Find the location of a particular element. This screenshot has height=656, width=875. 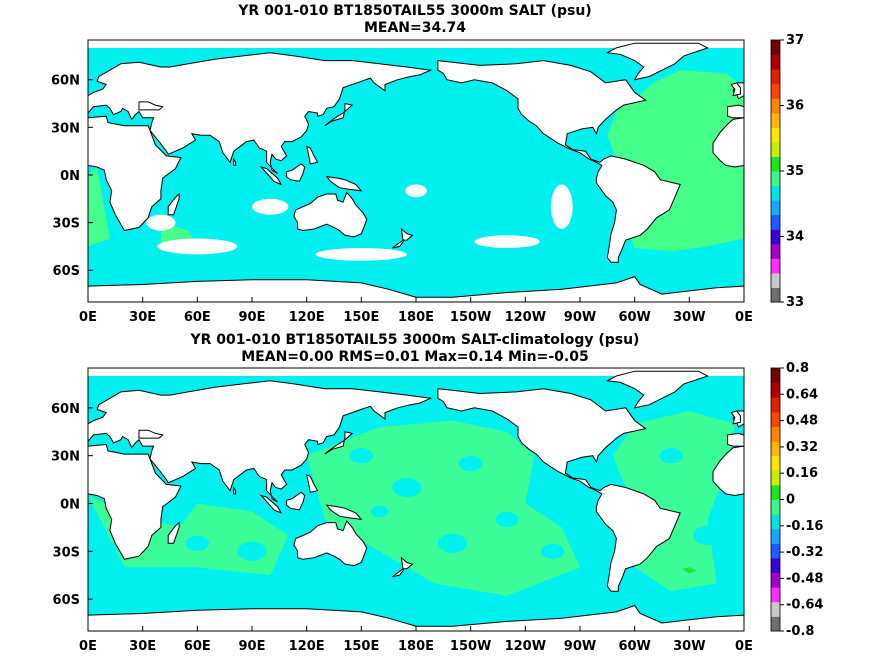

land-uk is located at coordinates (735, 417).